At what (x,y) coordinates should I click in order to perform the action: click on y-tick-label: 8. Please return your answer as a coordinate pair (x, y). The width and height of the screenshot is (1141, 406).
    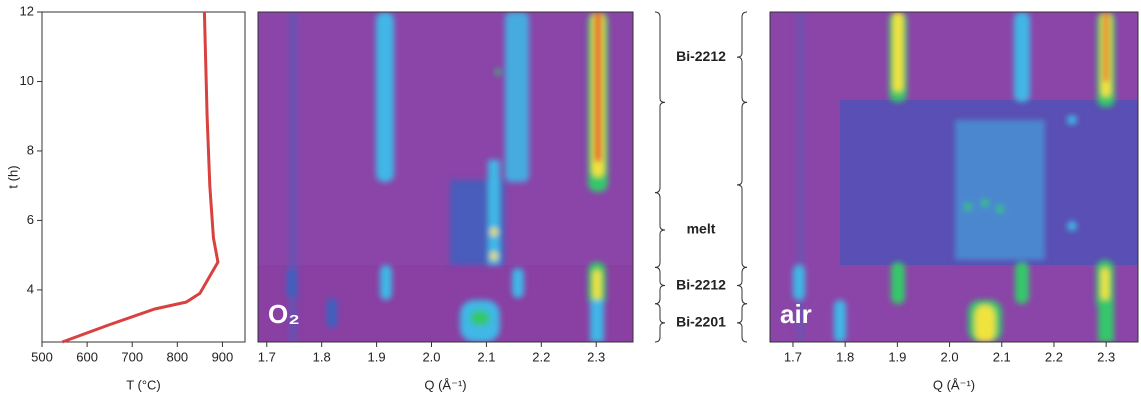
    Looking at the image, I should click on (30, 149).